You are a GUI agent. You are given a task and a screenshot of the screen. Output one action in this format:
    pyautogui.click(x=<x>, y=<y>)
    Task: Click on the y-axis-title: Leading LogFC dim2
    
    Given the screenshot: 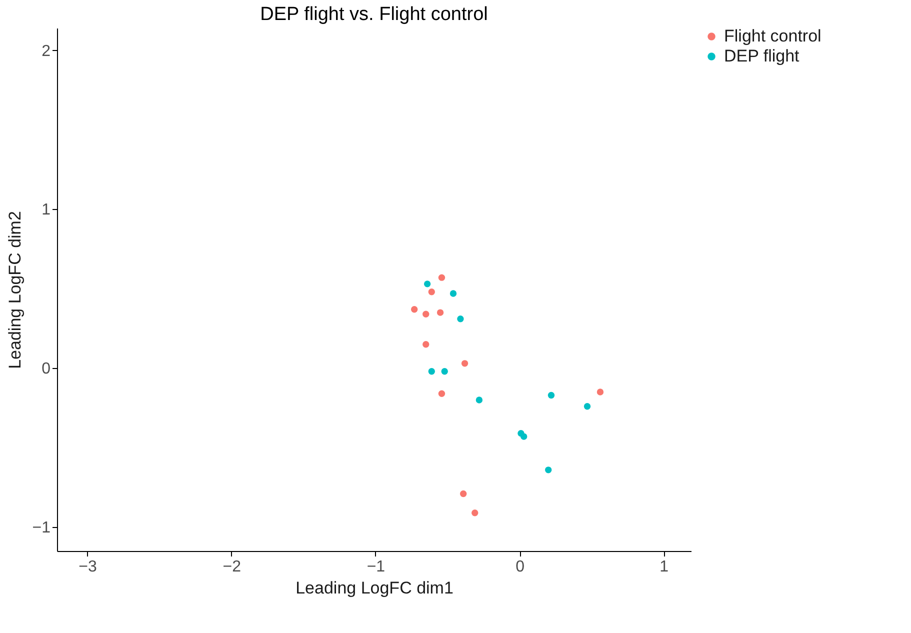 What is the action you would take?
    pyautogui.click(x=14, y=290)
    